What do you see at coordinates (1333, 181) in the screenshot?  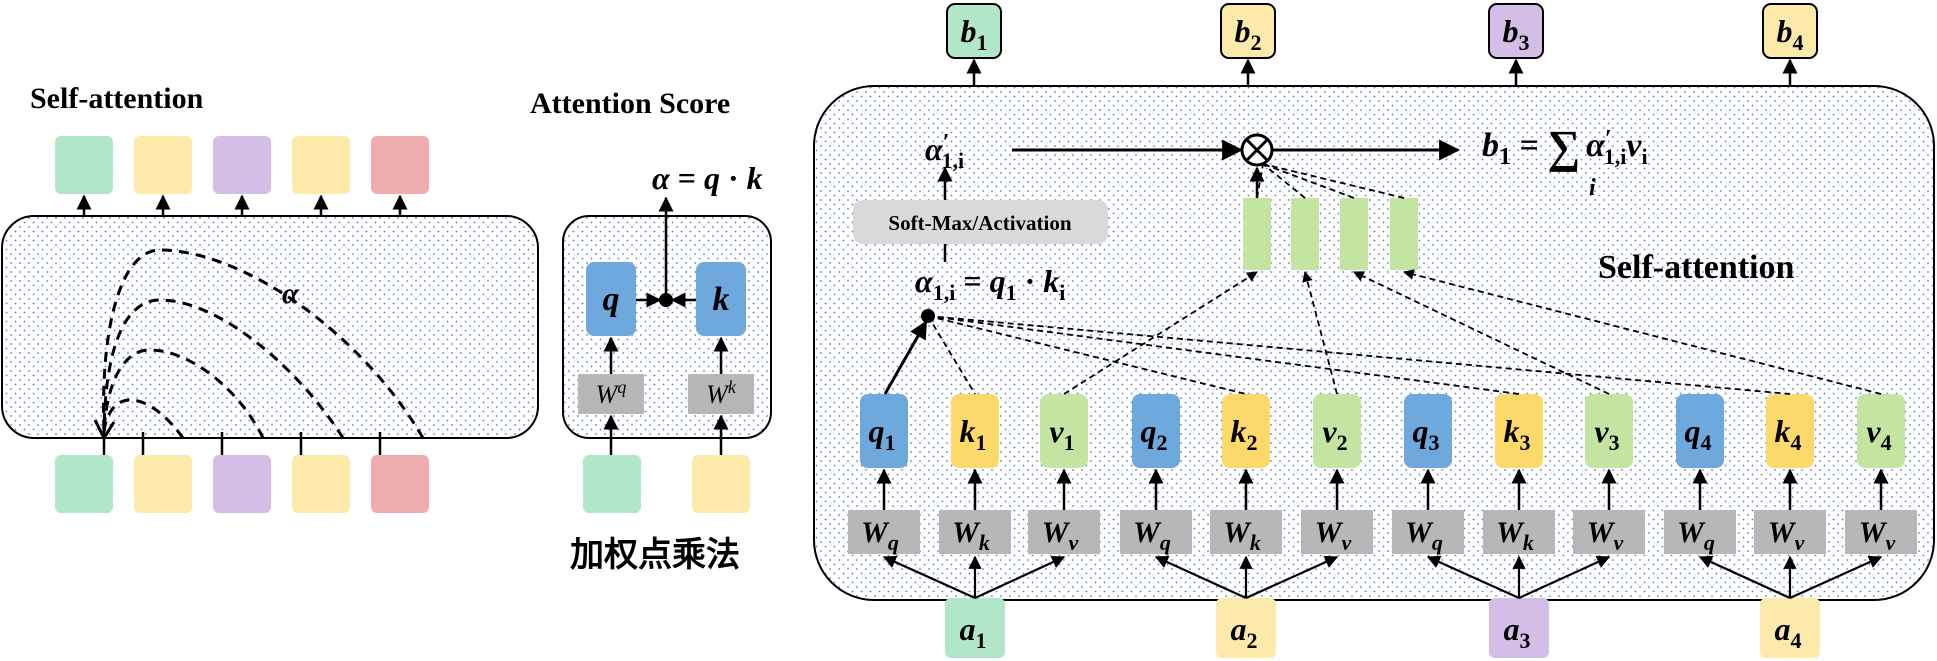 I see `weighted-value-bar-4-link` at bounding box center [1333, 181].